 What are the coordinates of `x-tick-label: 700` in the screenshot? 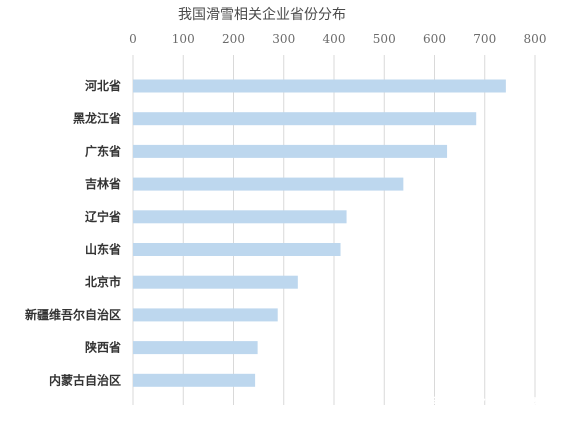 It's located at (484, 39).